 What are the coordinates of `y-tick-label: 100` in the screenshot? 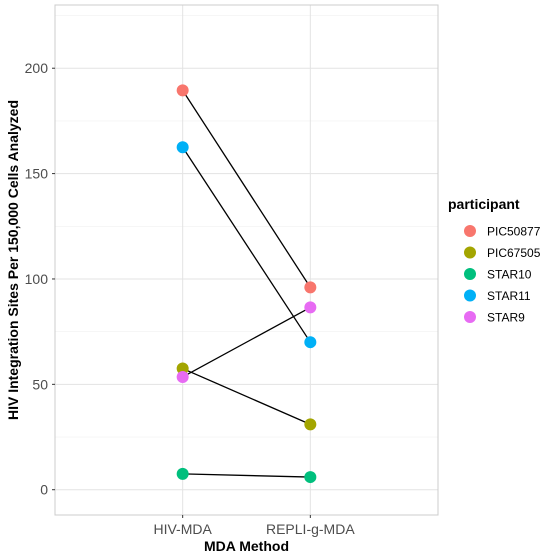 It's located at (37, 279).